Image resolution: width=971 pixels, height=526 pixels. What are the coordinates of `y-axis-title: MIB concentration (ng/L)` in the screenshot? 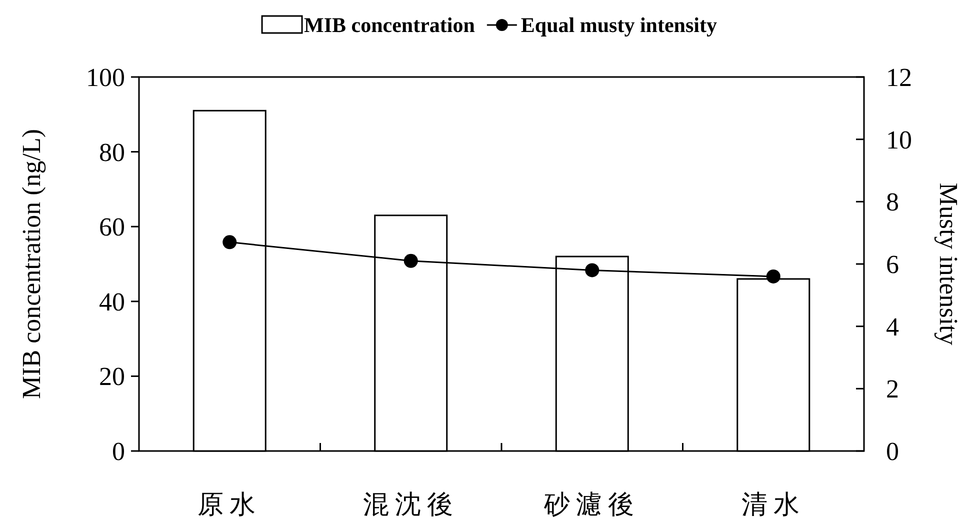 It's located at (31, 264).